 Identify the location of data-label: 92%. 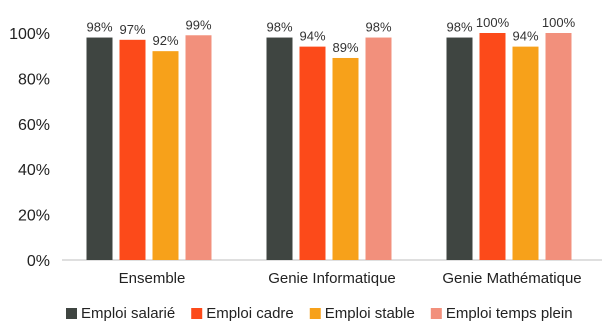
(165, 40).